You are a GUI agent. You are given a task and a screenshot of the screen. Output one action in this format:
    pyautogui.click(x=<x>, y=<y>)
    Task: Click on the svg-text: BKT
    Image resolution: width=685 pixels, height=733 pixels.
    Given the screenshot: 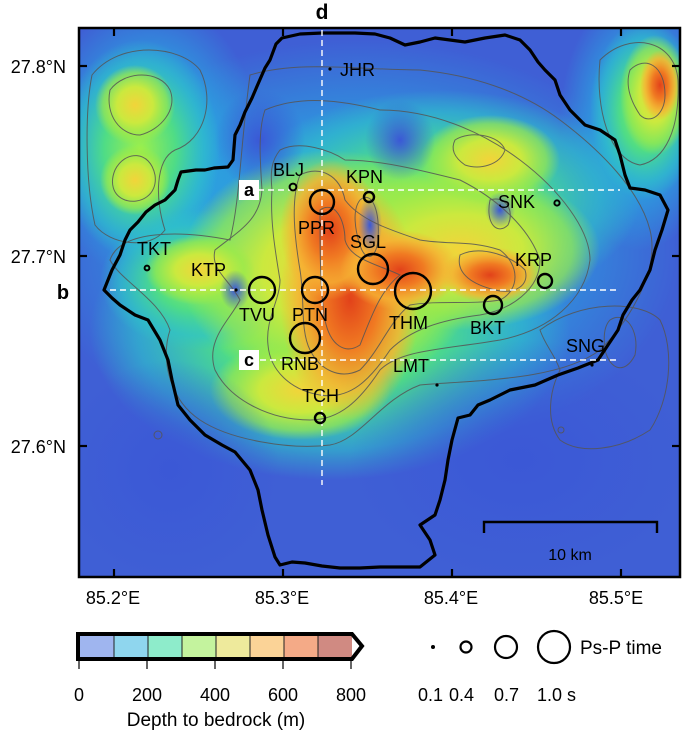 What is the action you would take?
    pyautogui.click(x=487, y=328)
    